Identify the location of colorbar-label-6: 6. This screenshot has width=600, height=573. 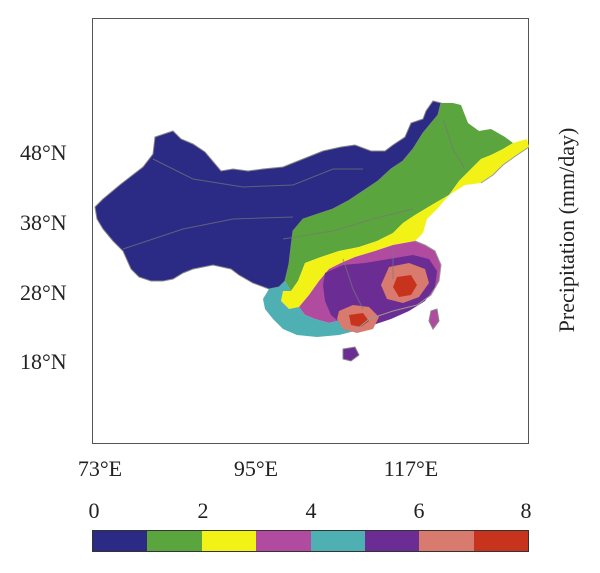
(419, 510).